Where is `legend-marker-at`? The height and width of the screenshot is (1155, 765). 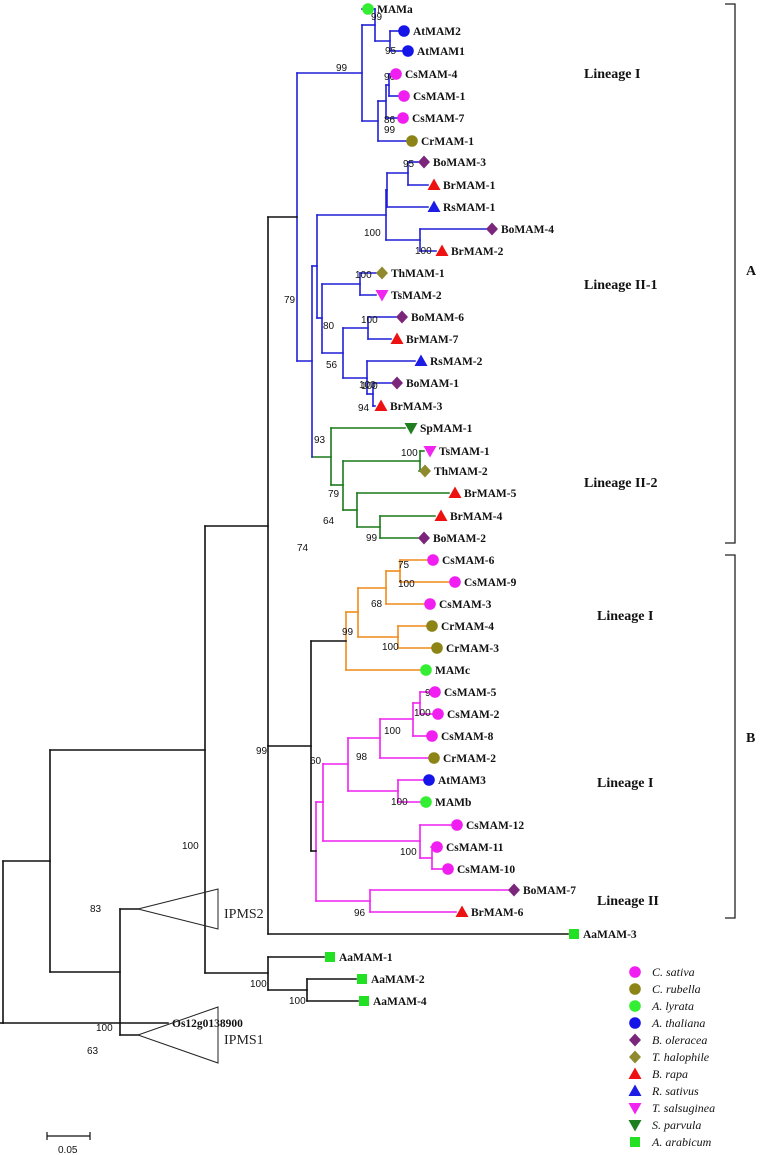
legend-marker-at is located at coordinates (635, 1023).